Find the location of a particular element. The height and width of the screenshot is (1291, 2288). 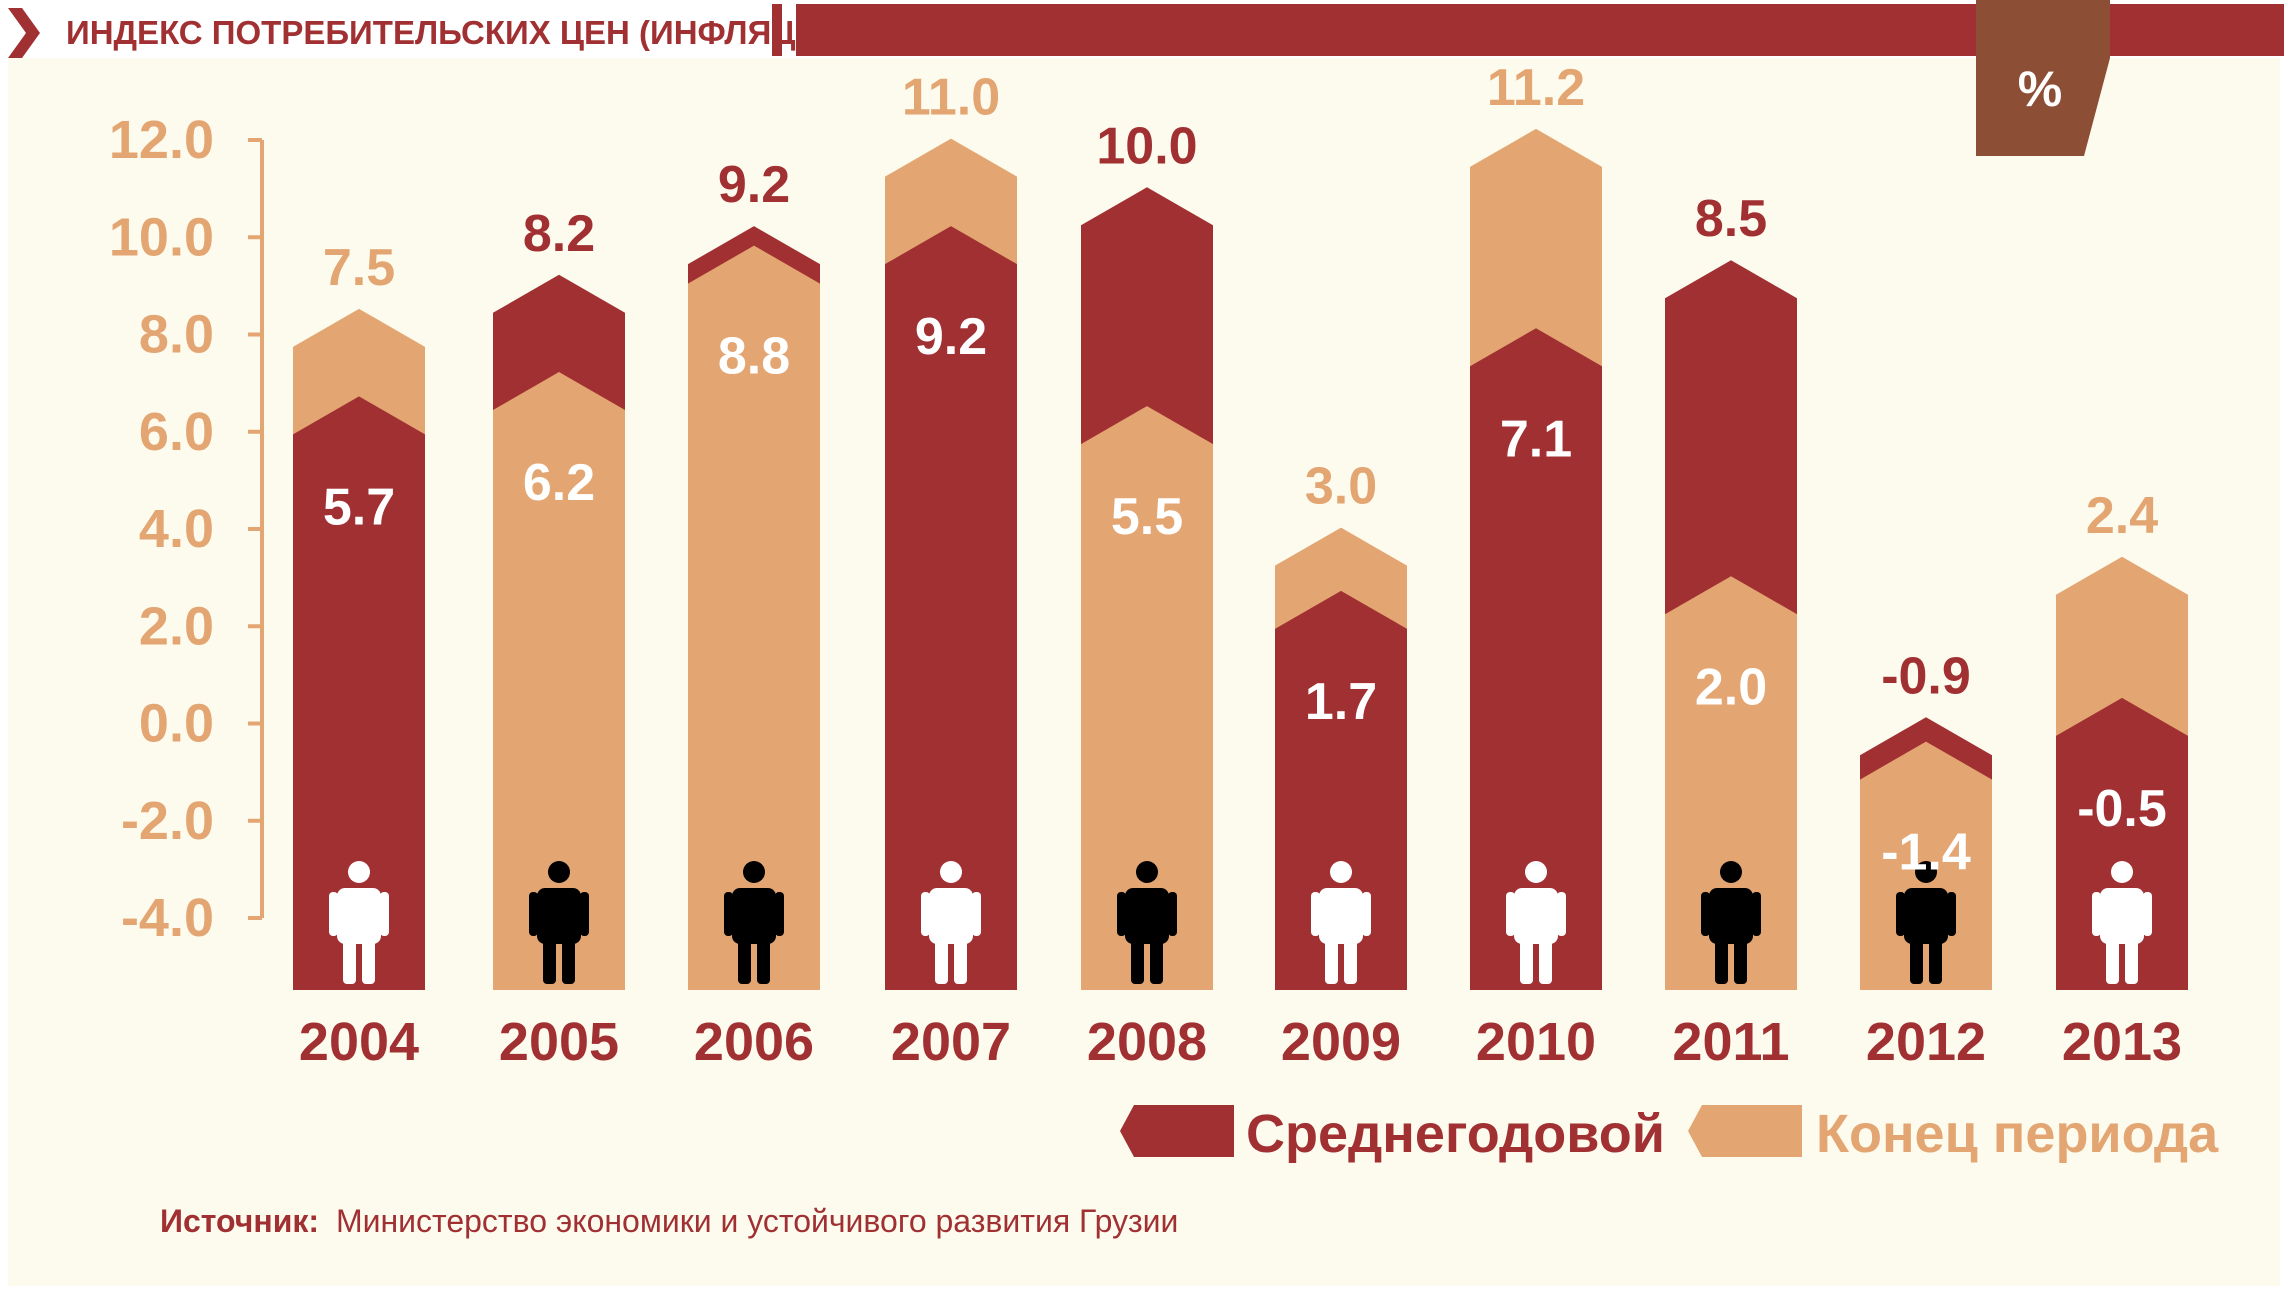

data-label: 2.4 is located at coordinates (2122, 516).